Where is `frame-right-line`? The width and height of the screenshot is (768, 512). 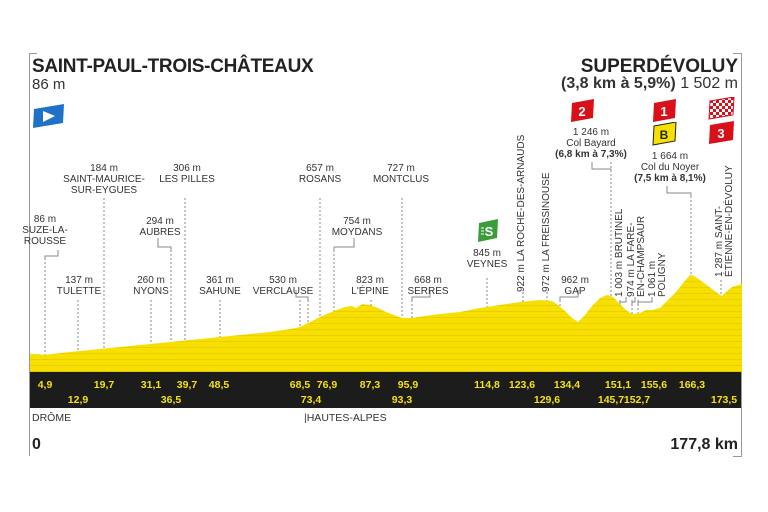
frame-right-line is located at coordinates (741, 254).